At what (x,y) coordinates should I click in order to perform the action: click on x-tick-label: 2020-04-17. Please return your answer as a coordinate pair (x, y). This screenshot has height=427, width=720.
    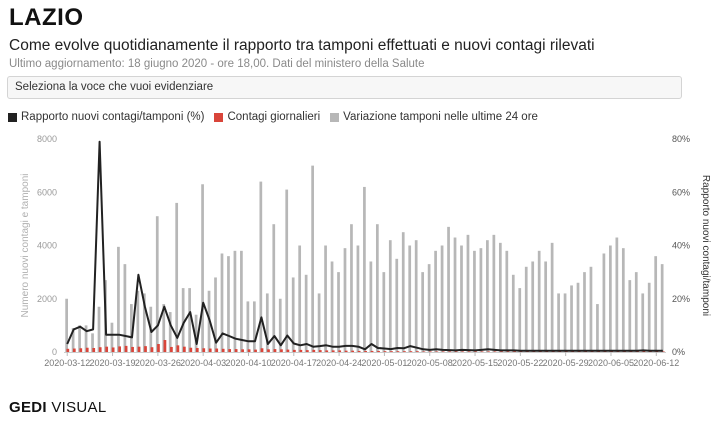
    Looking at the image, I should click on (294, 363).